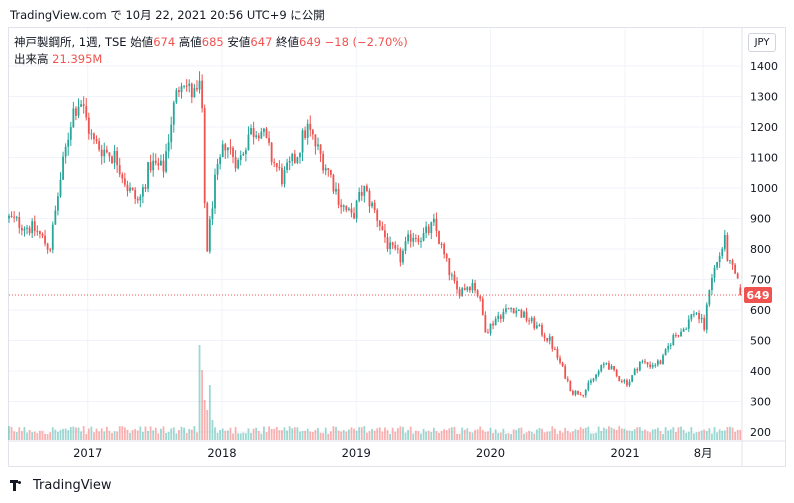  Describe the element at coordinates (760, 341) in the screenshot. I see `y-tick-label: 500` at that location.